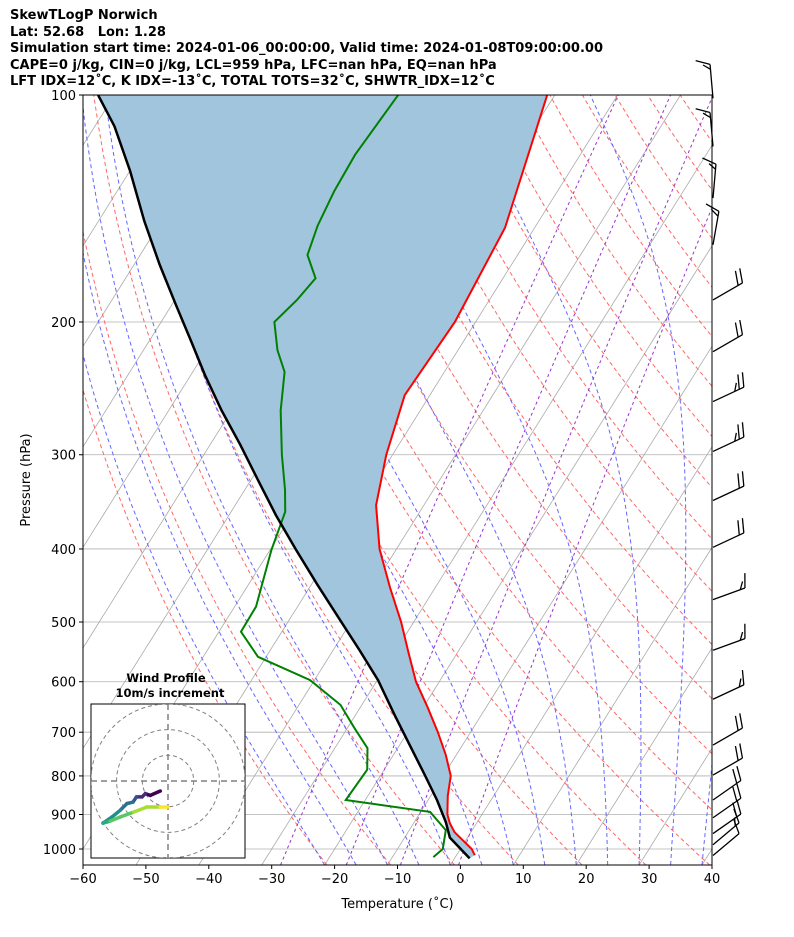 This screenshot has height=937, width=794. I want to click on y-tick-label: 700, so click(63, 733).